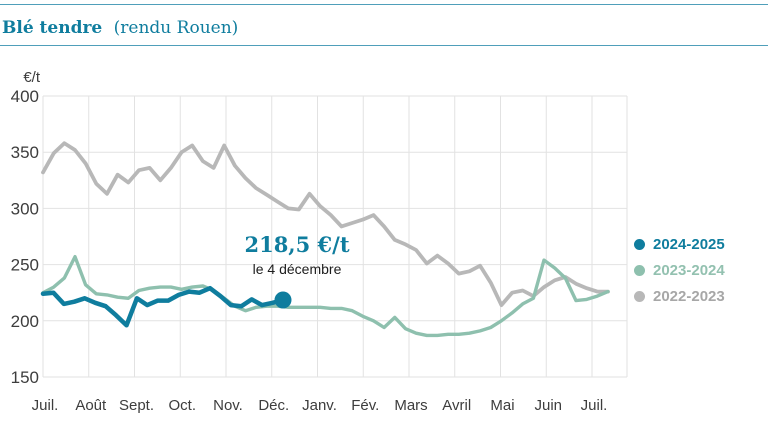 The width and height of the screenshot is (768, 432). Describe the element at coordinates (136, 405) in the screenshot. I see `x-tick-label: Sept.` at that location.